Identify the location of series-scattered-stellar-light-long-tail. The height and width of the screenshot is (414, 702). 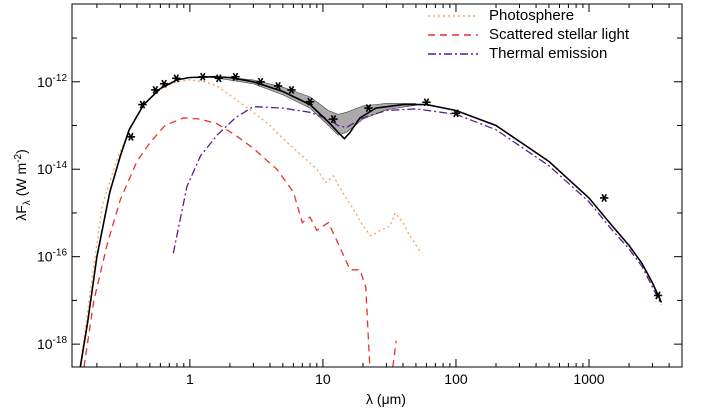
(394, 353).